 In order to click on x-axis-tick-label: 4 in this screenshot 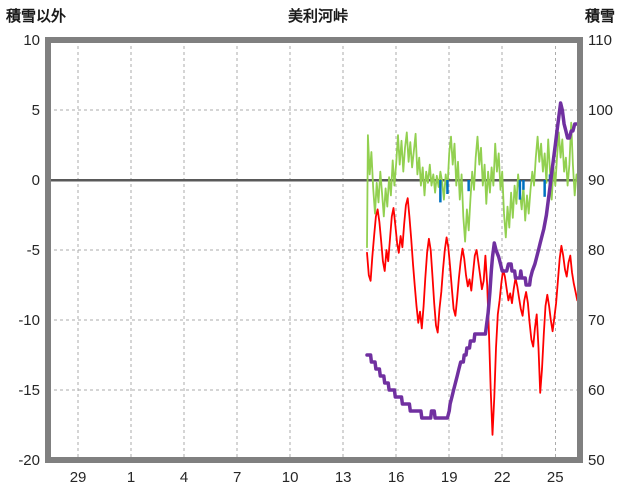, I will do `click(184, 477)`.